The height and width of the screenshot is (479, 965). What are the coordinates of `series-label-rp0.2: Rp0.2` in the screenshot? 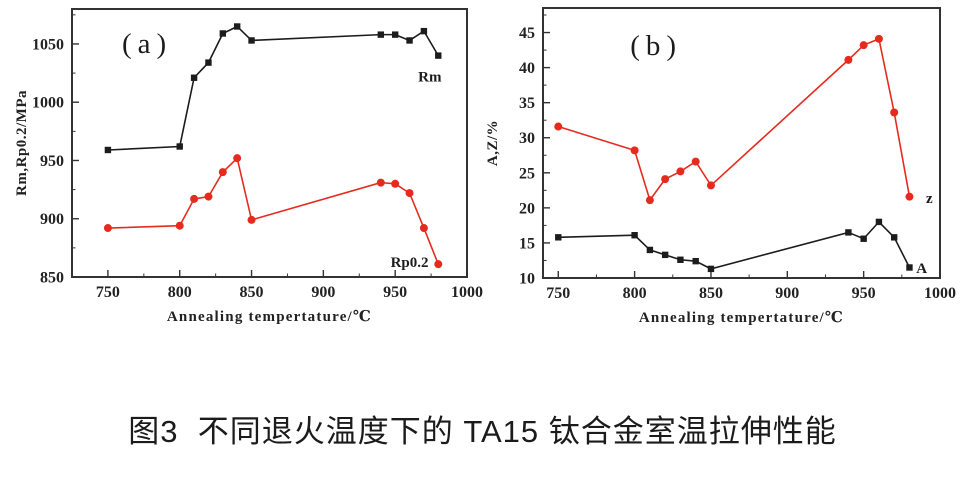 It's located at (410, 263).